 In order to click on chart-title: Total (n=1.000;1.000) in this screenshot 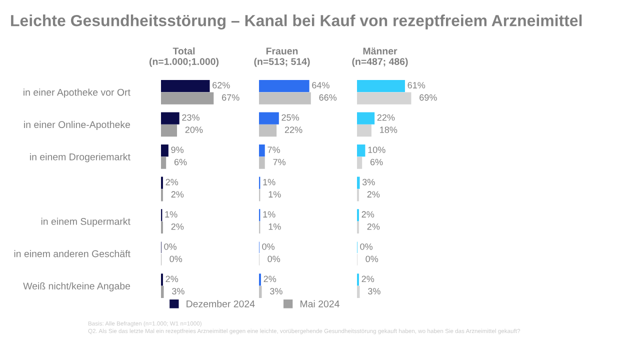, I will do `click(184, 57)`.